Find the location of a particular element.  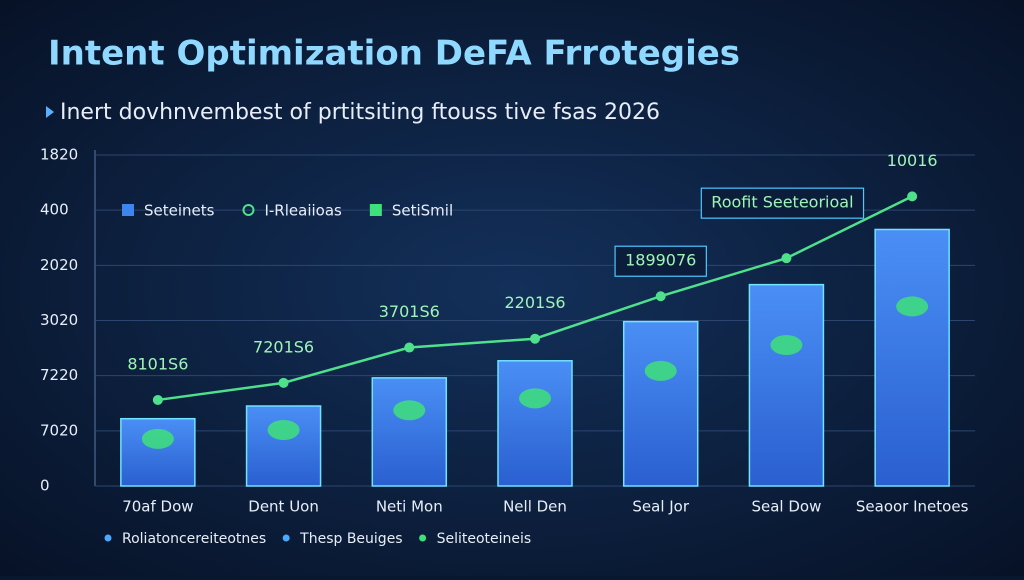

chart-title: Intent Optimization DeFA Frrotegies is located at coordinates (394, 54).